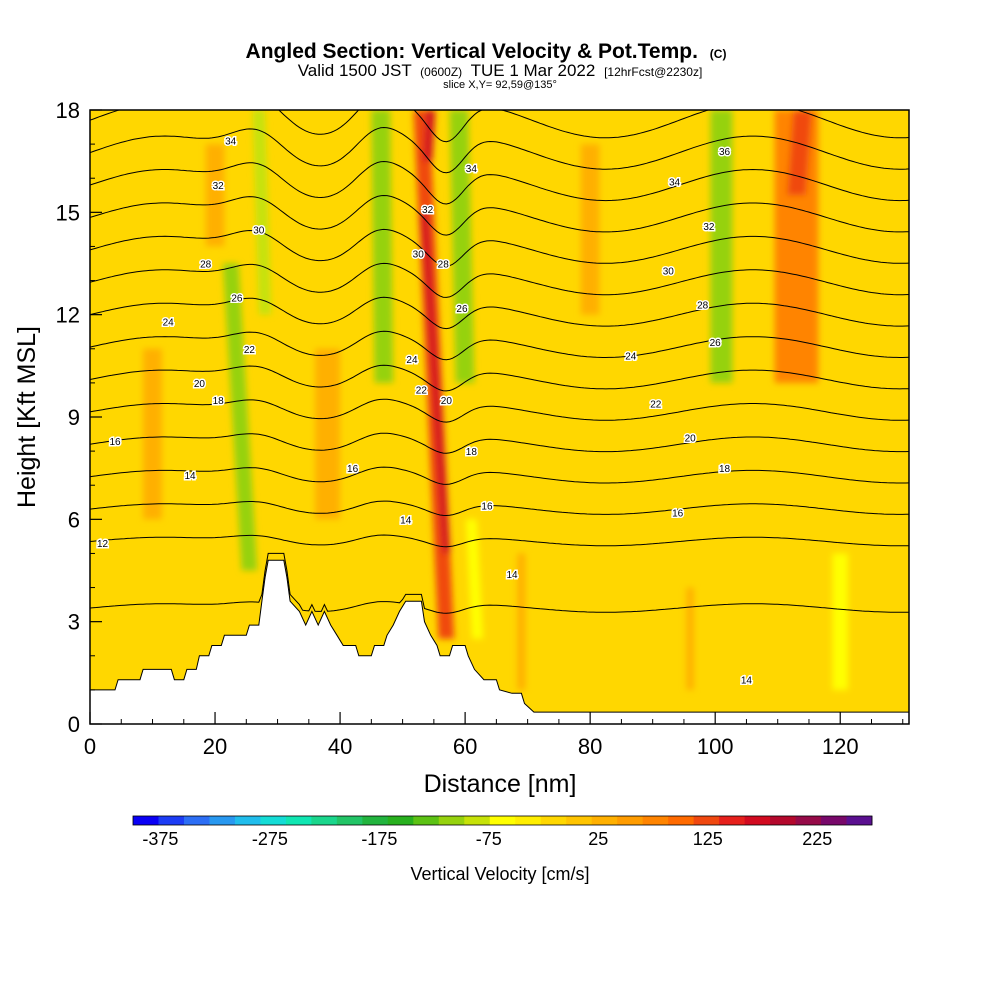 The image size is (1000, 1000). Describe the element at coordinates (817, 839) in the screenshot. I see `colorbar-tick-label-6: 225` at that location.